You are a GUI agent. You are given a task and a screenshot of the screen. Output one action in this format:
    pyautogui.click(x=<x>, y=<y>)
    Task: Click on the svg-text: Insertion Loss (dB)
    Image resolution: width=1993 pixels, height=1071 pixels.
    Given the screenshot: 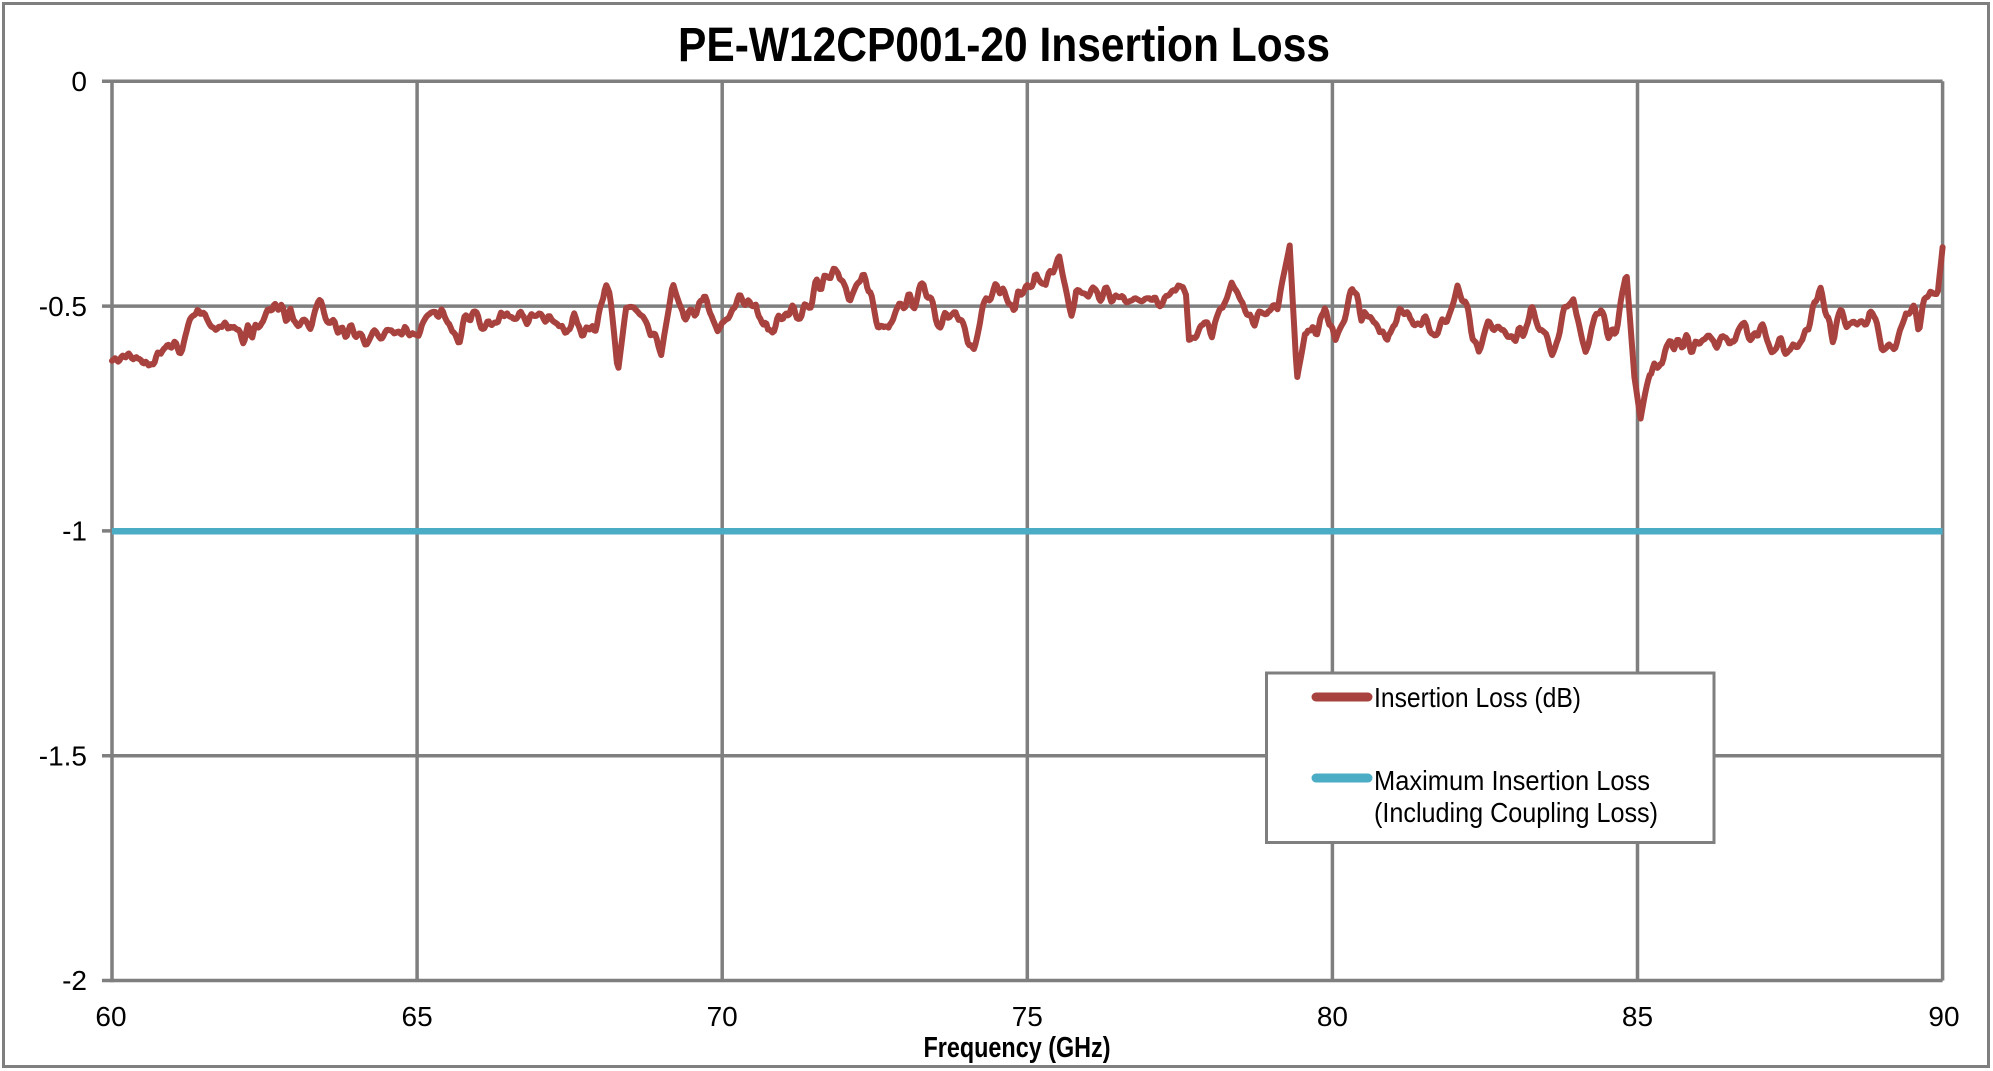 What is the action you would take?
    pyautogui.click(x=1477, y=697)
    